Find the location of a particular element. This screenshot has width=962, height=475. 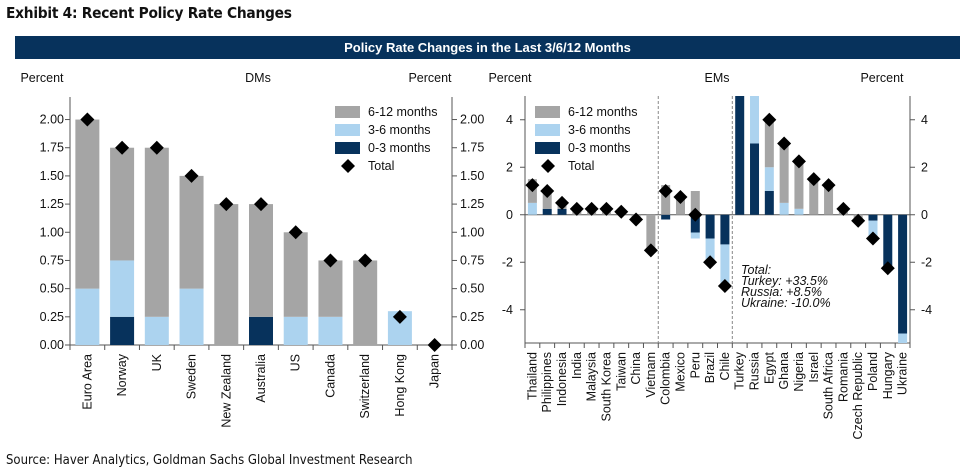

annotation-line: Turkey: +33.5% is located at coordinates (784, 281).